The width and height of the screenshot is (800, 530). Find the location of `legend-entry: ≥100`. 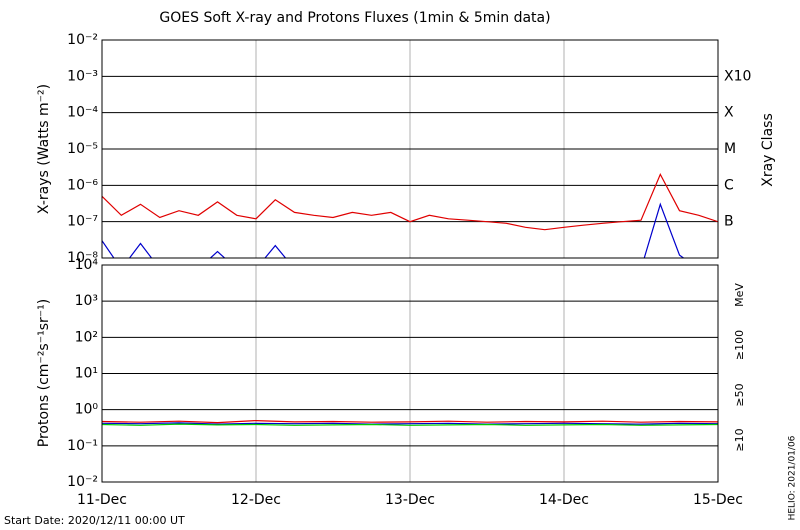

legend-entry: ≥100 is located at coordinates (739, 345).